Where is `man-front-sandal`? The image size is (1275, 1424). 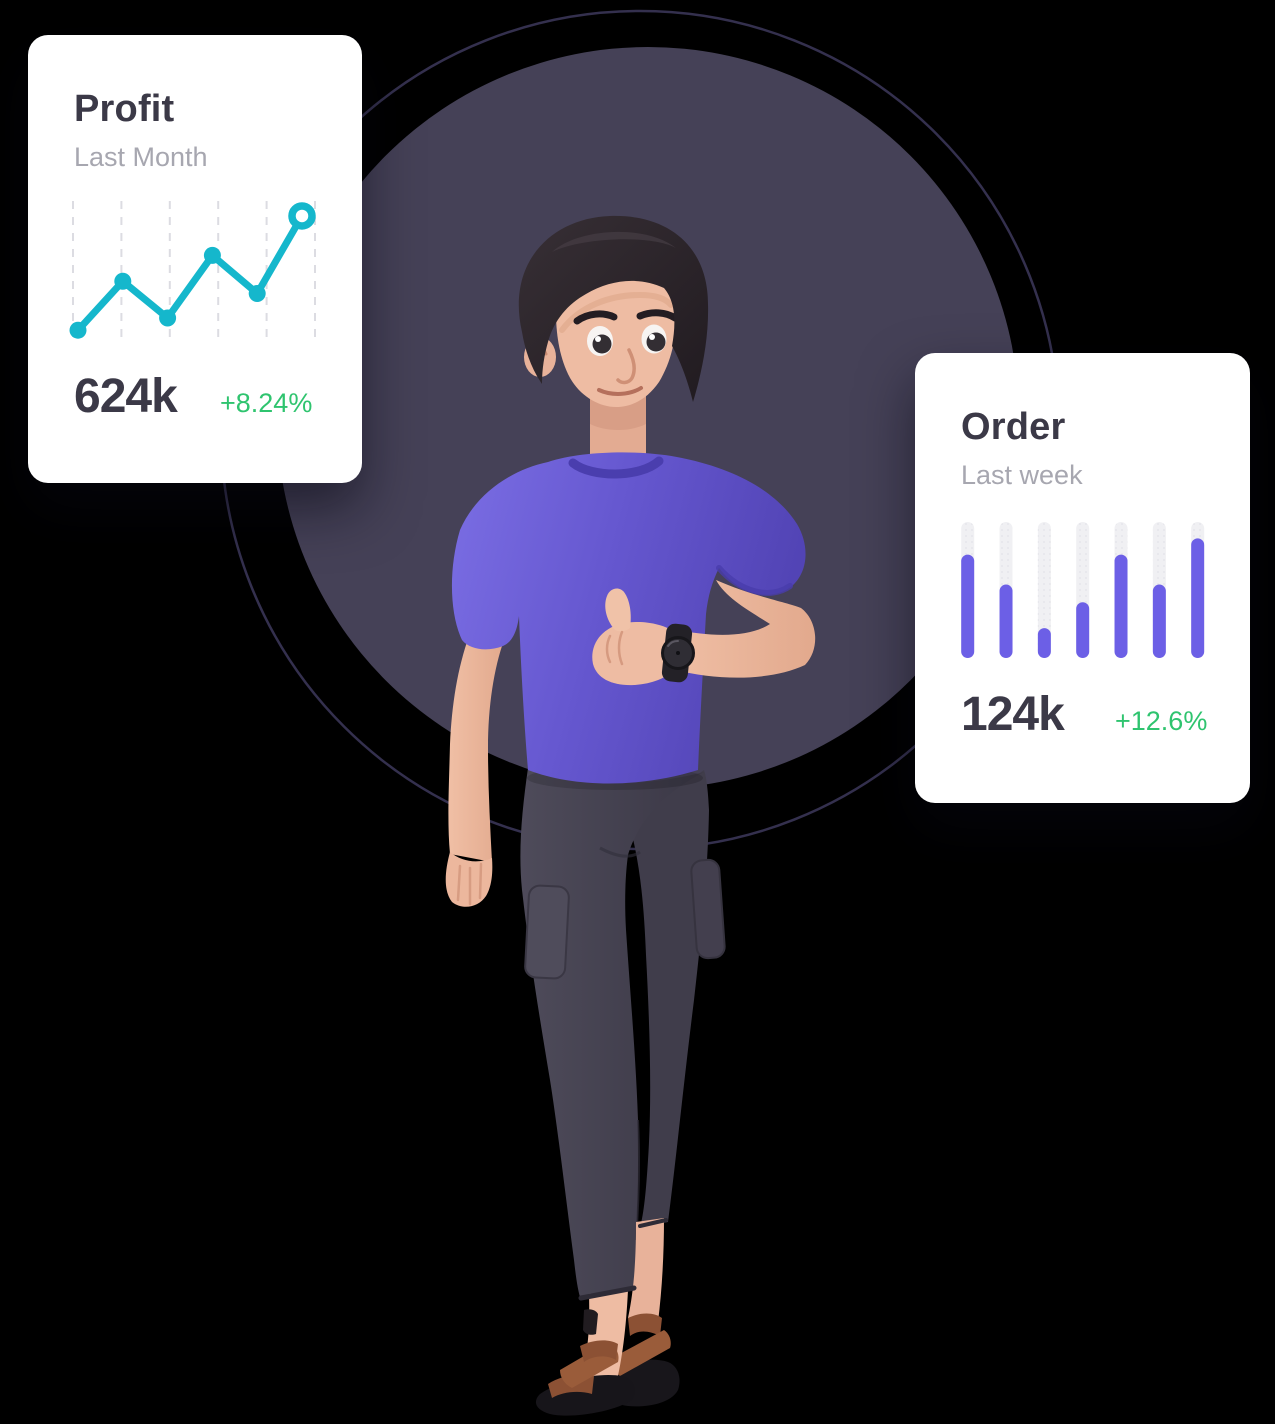
man-front-sandal is located at coordinates (585, 1378).